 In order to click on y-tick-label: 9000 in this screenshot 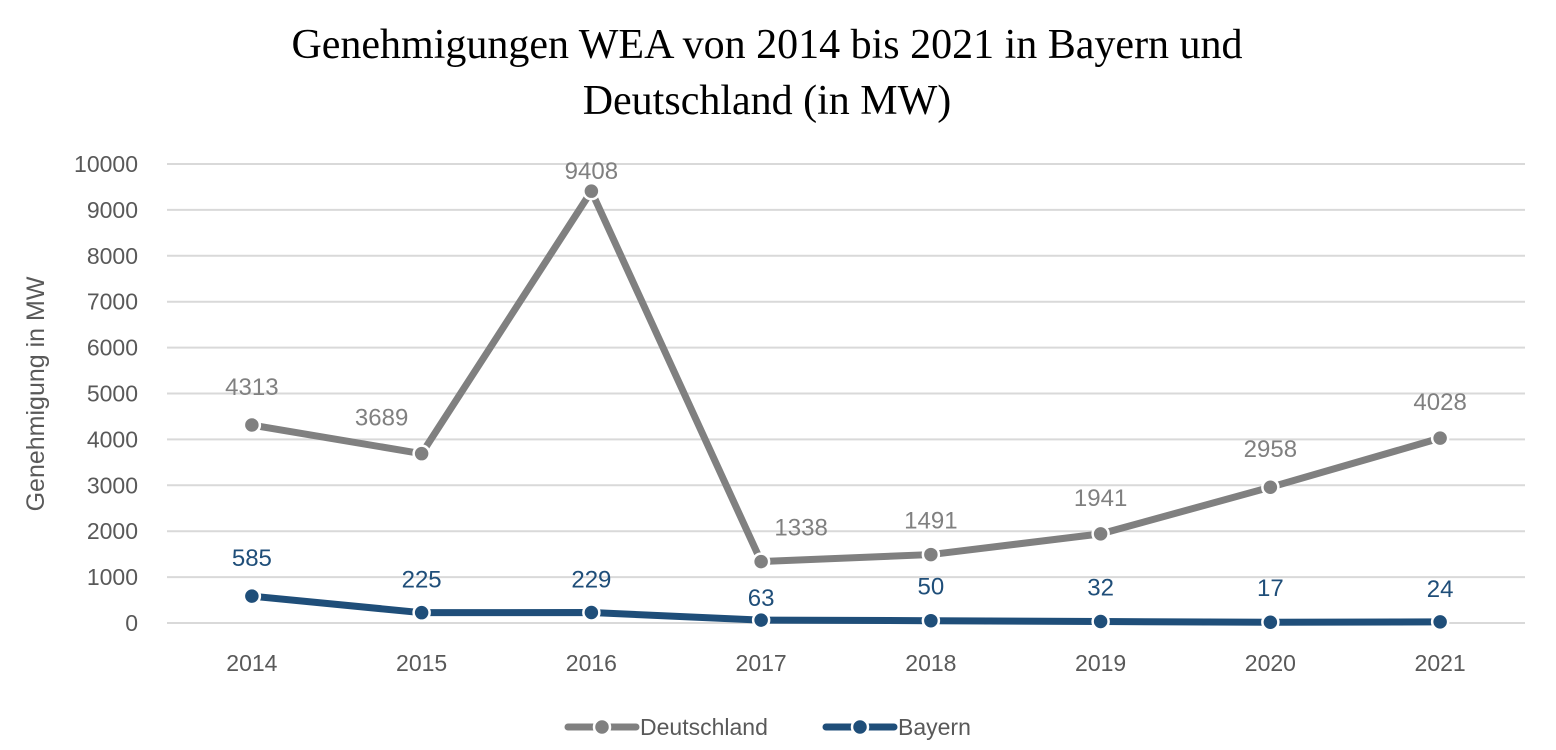, I will do `click(112, 210)`.